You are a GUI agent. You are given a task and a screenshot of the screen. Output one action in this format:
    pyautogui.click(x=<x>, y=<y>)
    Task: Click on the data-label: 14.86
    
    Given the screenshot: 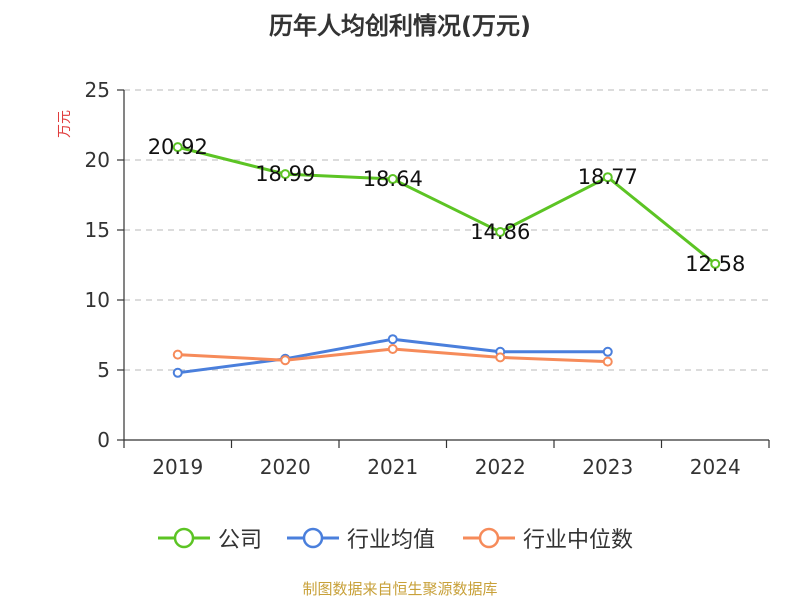 What is the action you would take?
    pyautogui.click(x=500, y=232)
    